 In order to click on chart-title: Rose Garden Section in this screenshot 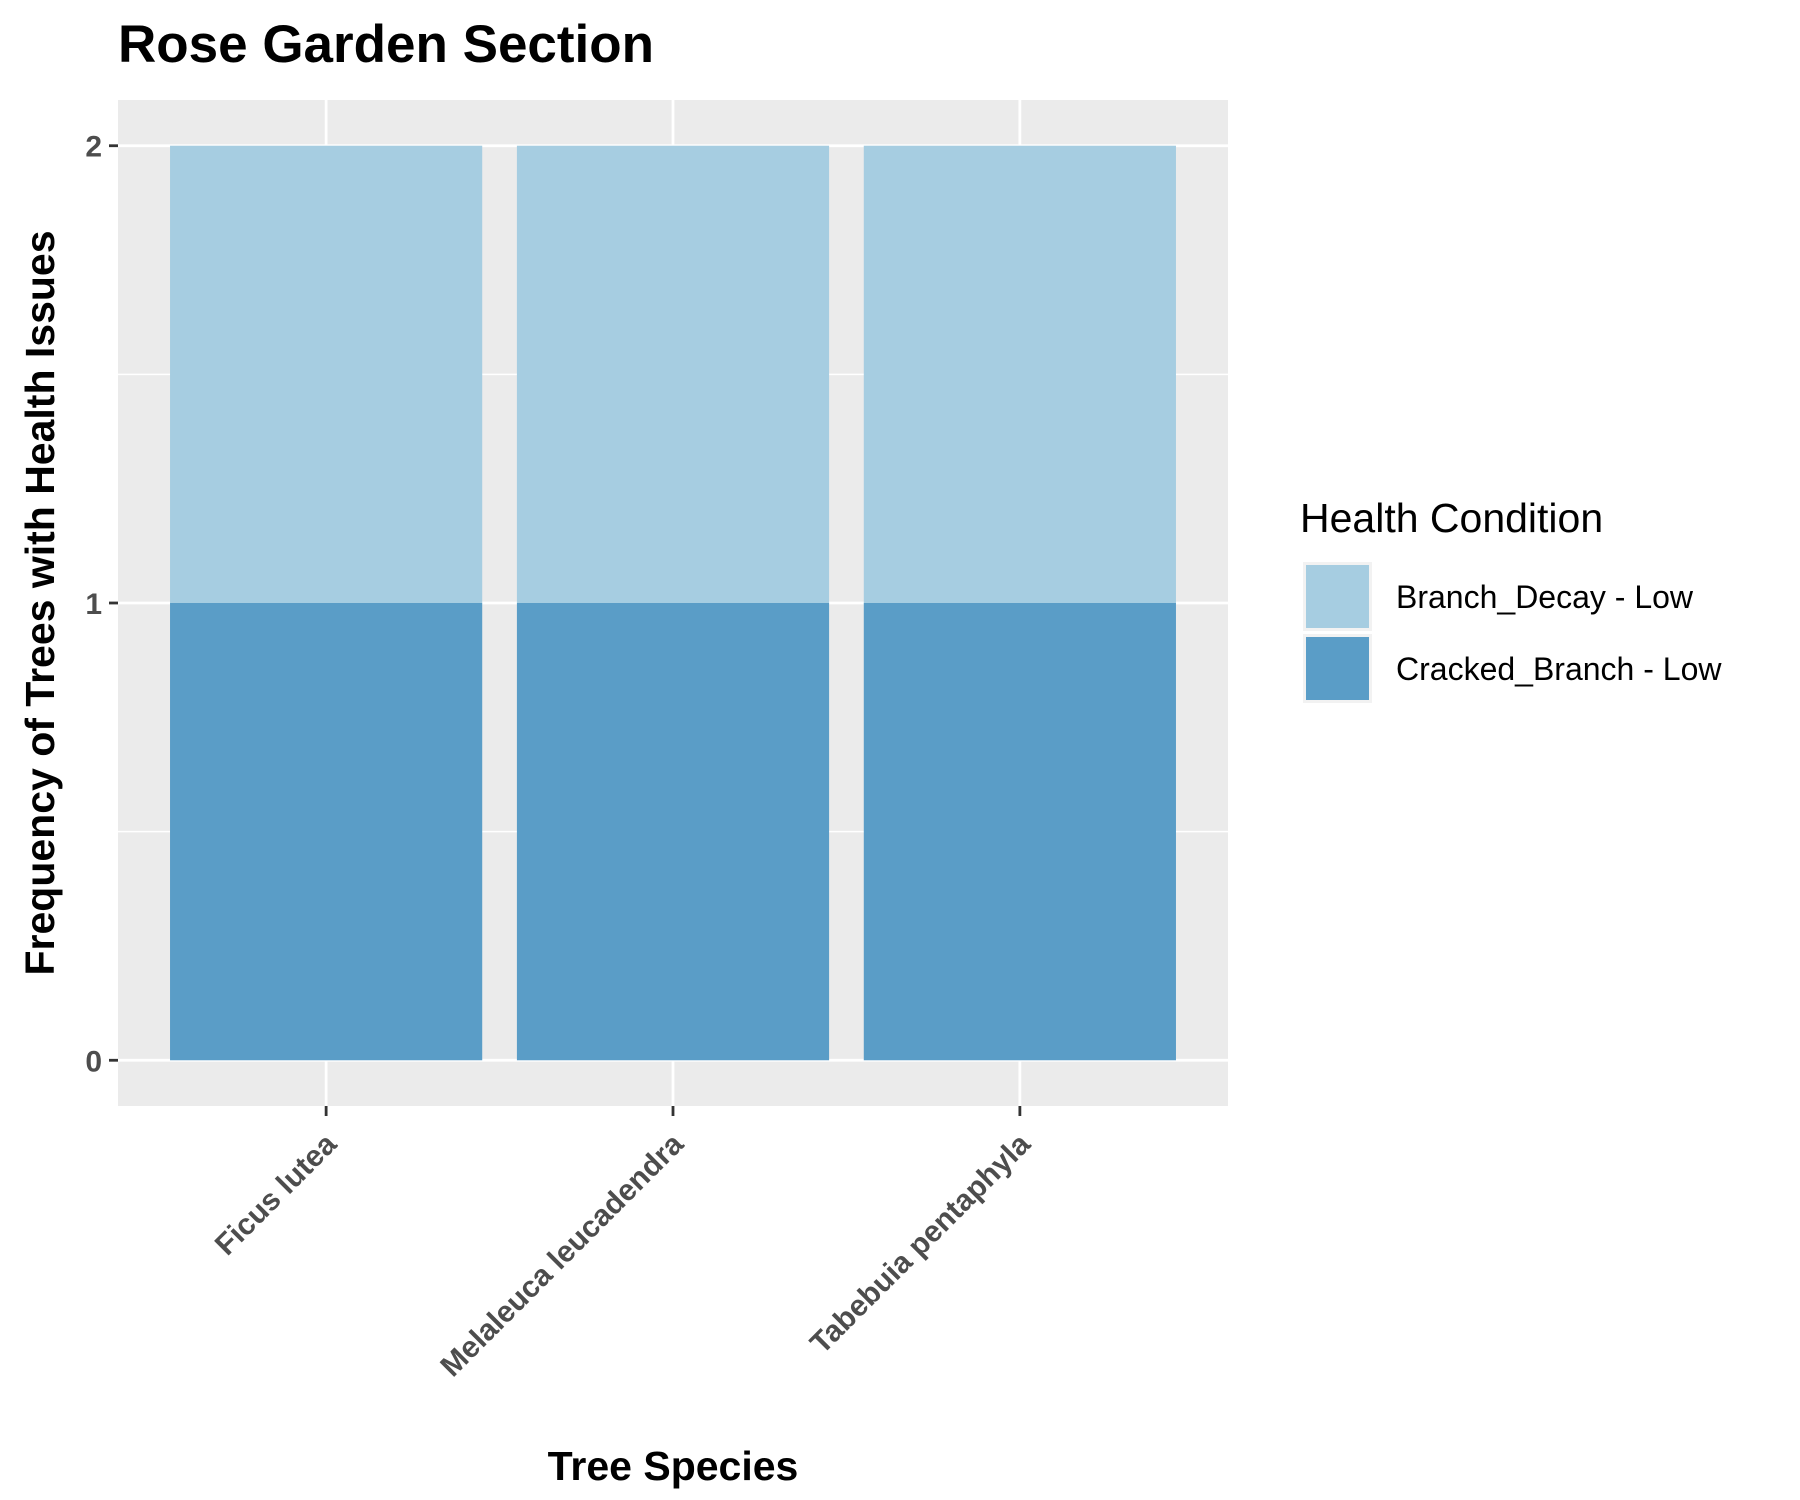, I will do `click(386, 44)`.